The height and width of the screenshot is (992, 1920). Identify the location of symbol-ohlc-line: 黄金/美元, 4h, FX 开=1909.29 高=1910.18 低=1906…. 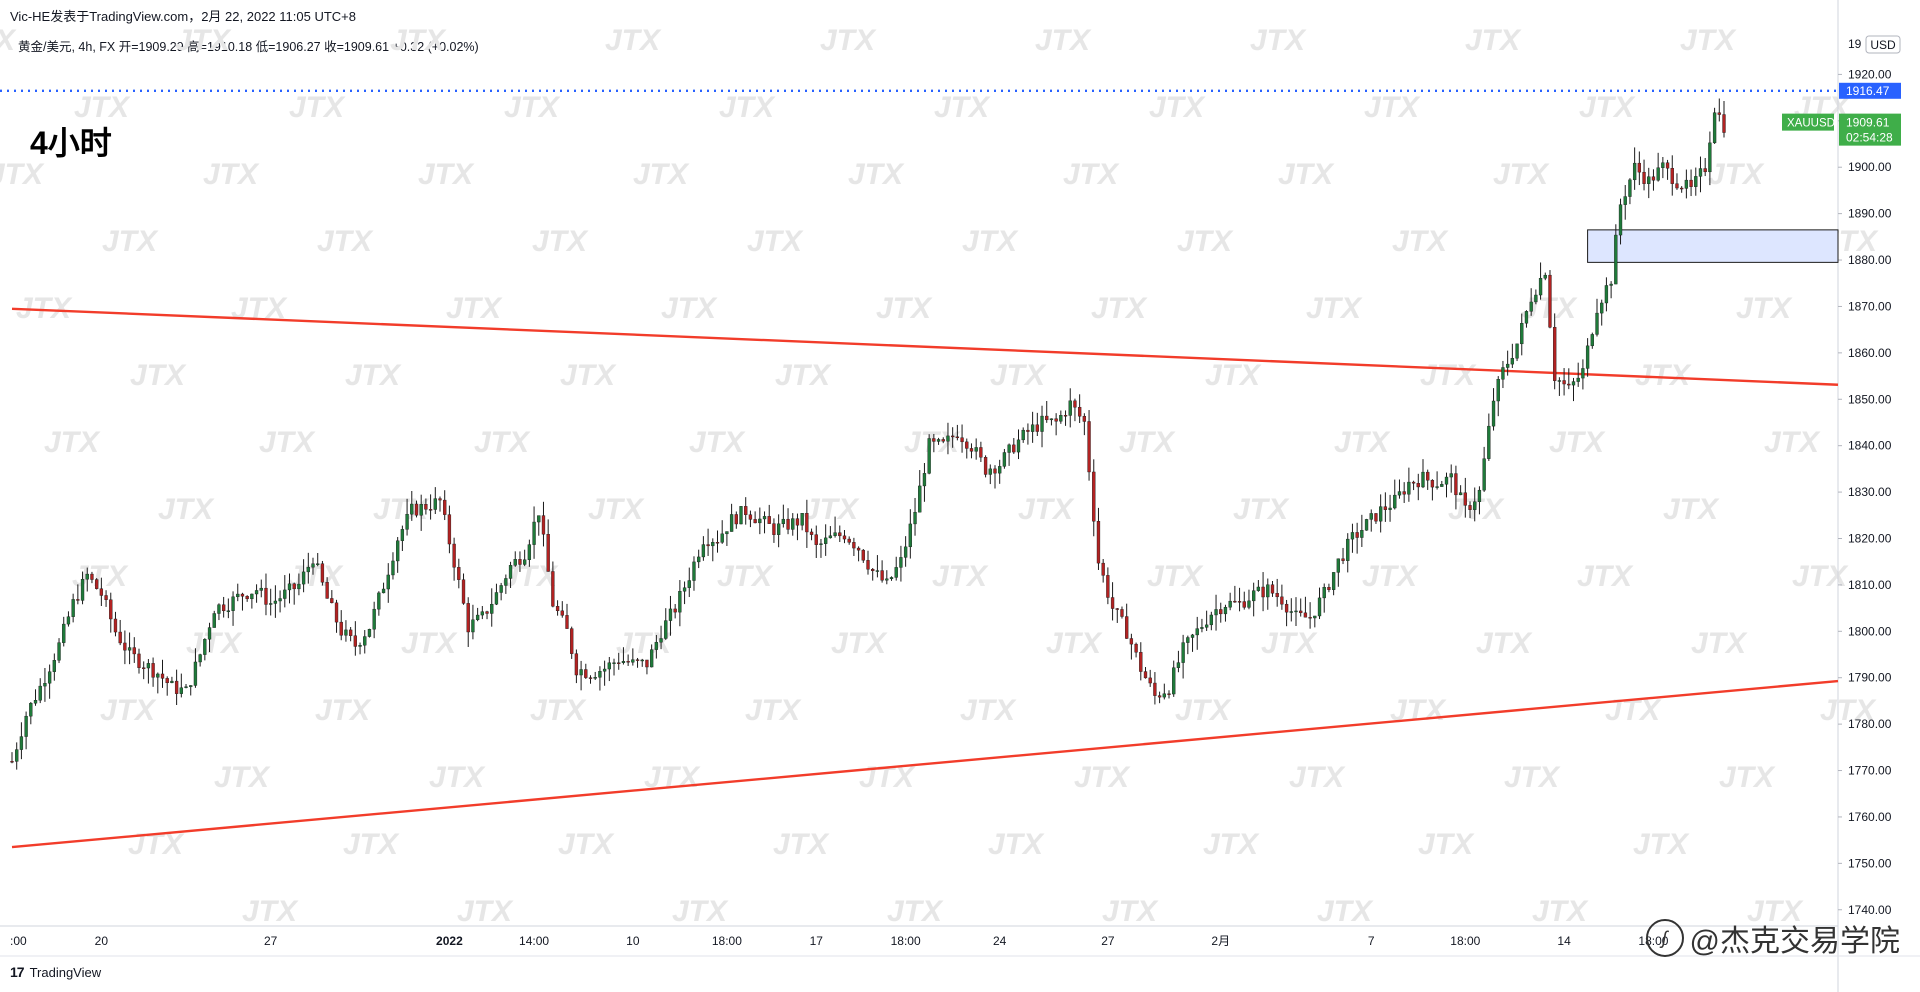
(248, 47).